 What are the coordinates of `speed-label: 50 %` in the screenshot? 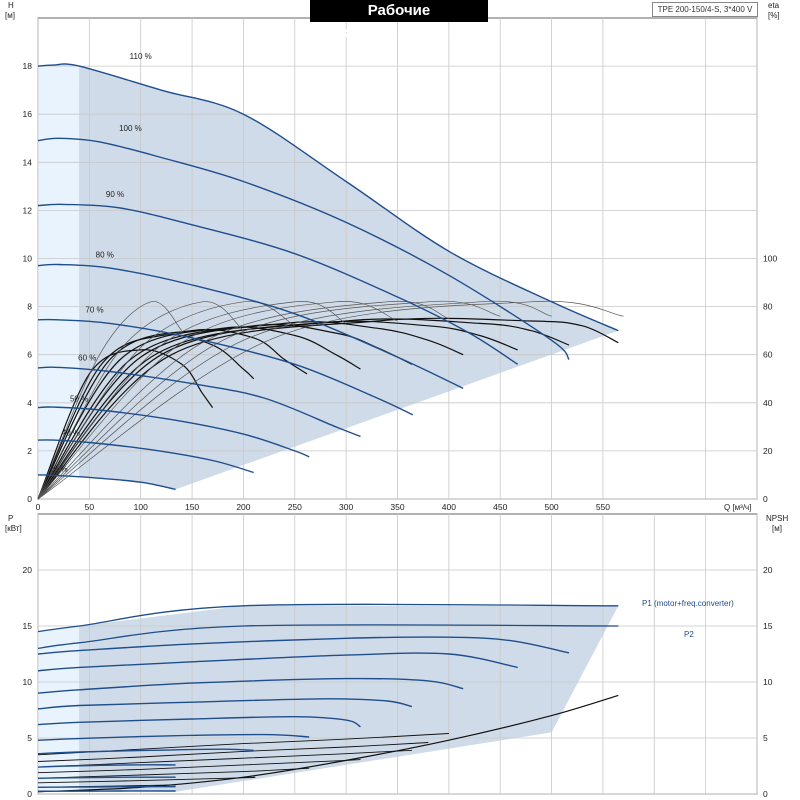 It's located at (79, 399).